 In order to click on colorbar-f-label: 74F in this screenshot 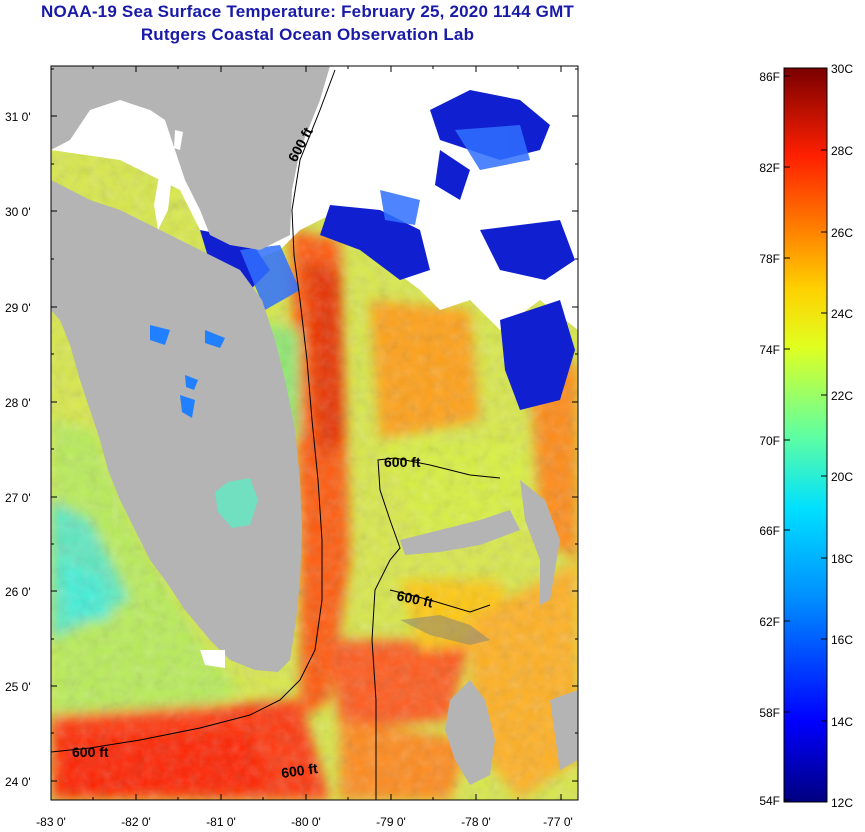, I will do `click(769, 350)`.